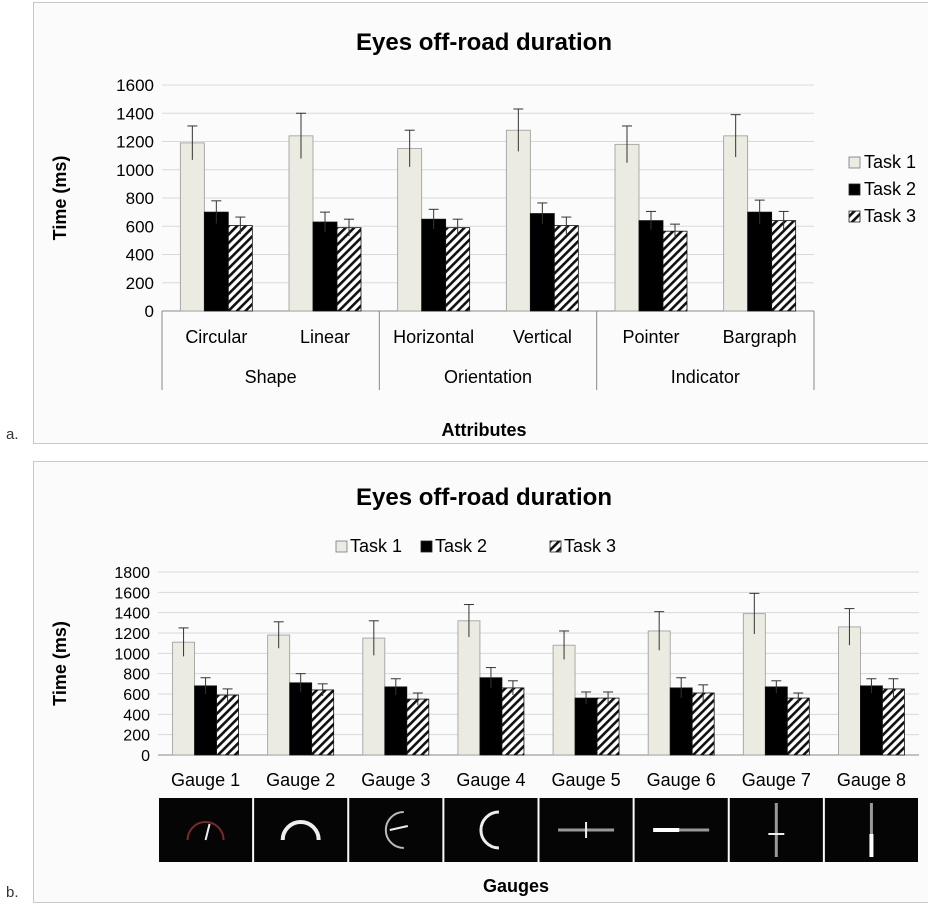 The height and width of the screenshot is (907, 928). I want to click on x-tick-label: Gauge 1, so click(205, 780).